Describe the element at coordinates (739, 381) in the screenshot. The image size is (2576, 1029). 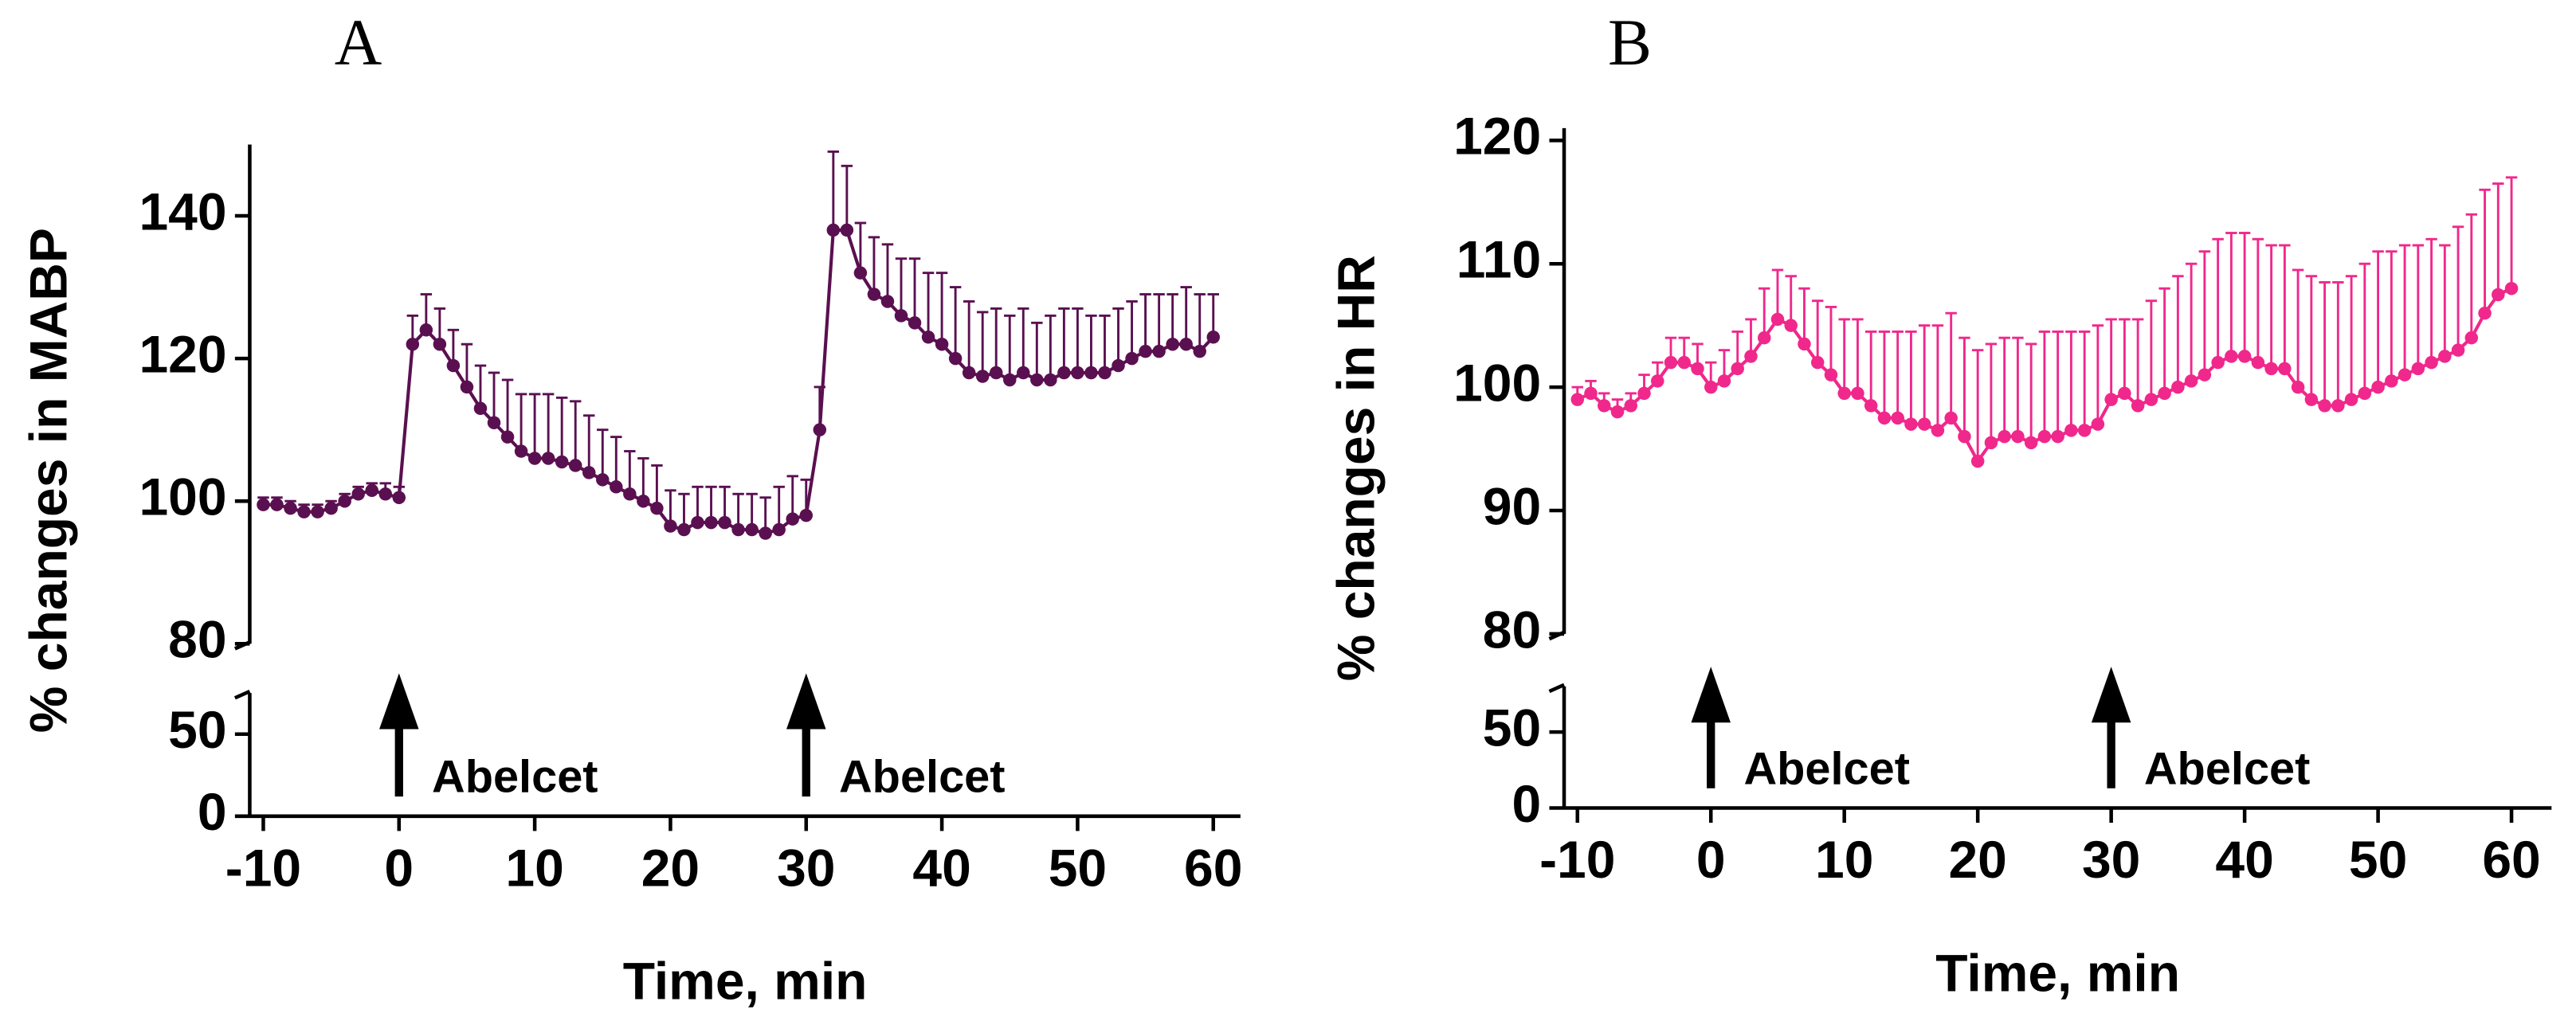
I see `series-line` at that location.